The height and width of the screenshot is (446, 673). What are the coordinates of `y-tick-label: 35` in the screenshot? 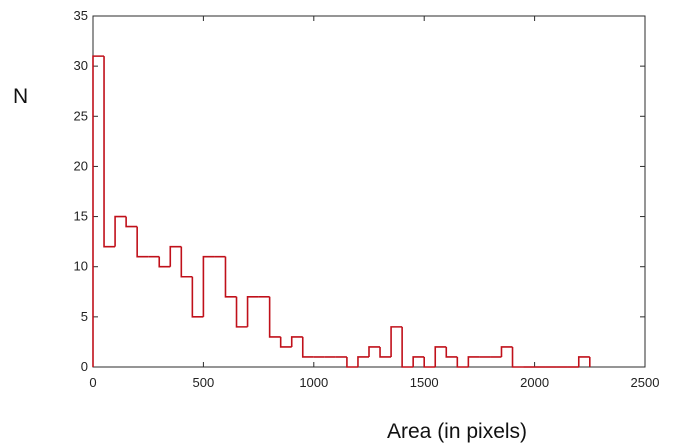 It's located at (81, 15).